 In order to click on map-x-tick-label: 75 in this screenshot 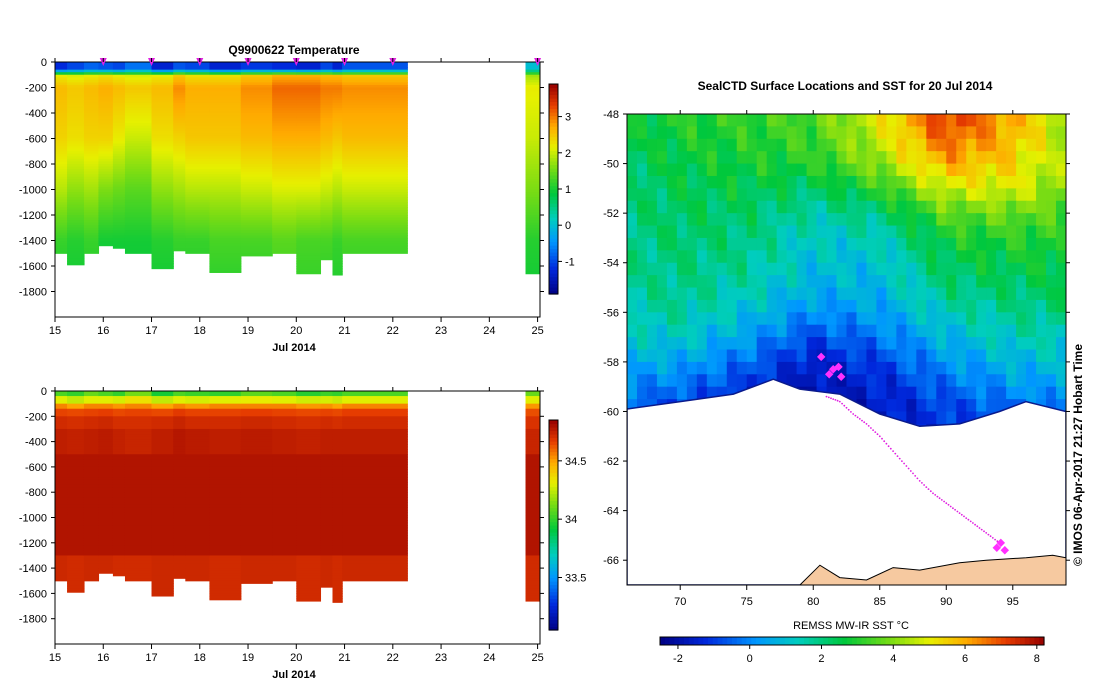, I will do `click(747, 602)`.